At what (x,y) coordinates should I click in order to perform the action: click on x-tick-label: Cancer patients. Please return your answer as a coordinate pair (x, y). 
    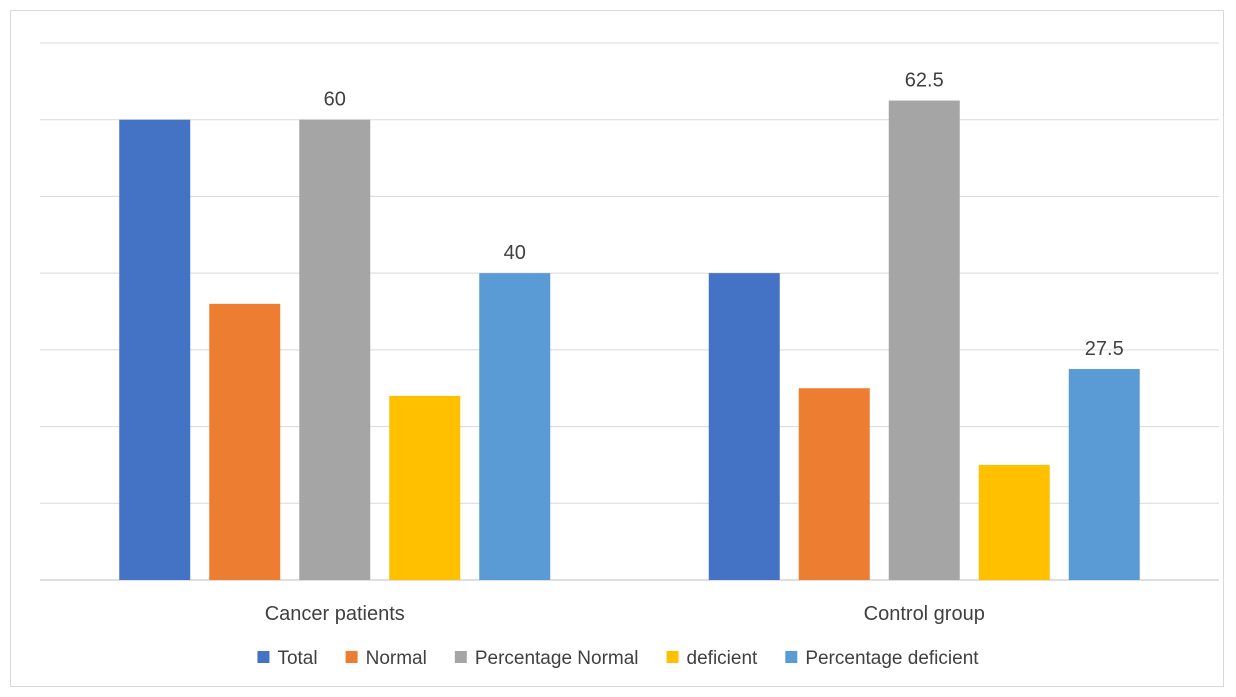
    Looking at the image, I should click on (335, 614).